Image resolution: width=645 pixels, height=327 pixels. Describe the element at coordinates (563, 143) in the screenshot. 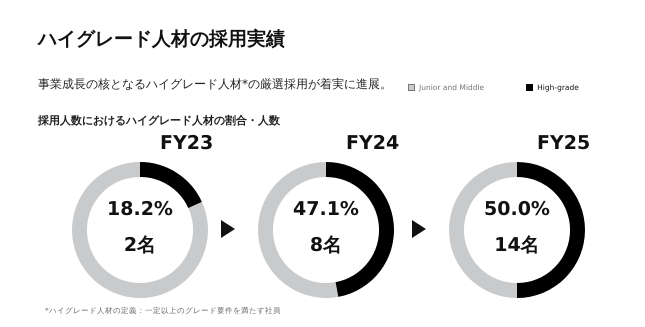

I see `text: FY25` at that location.